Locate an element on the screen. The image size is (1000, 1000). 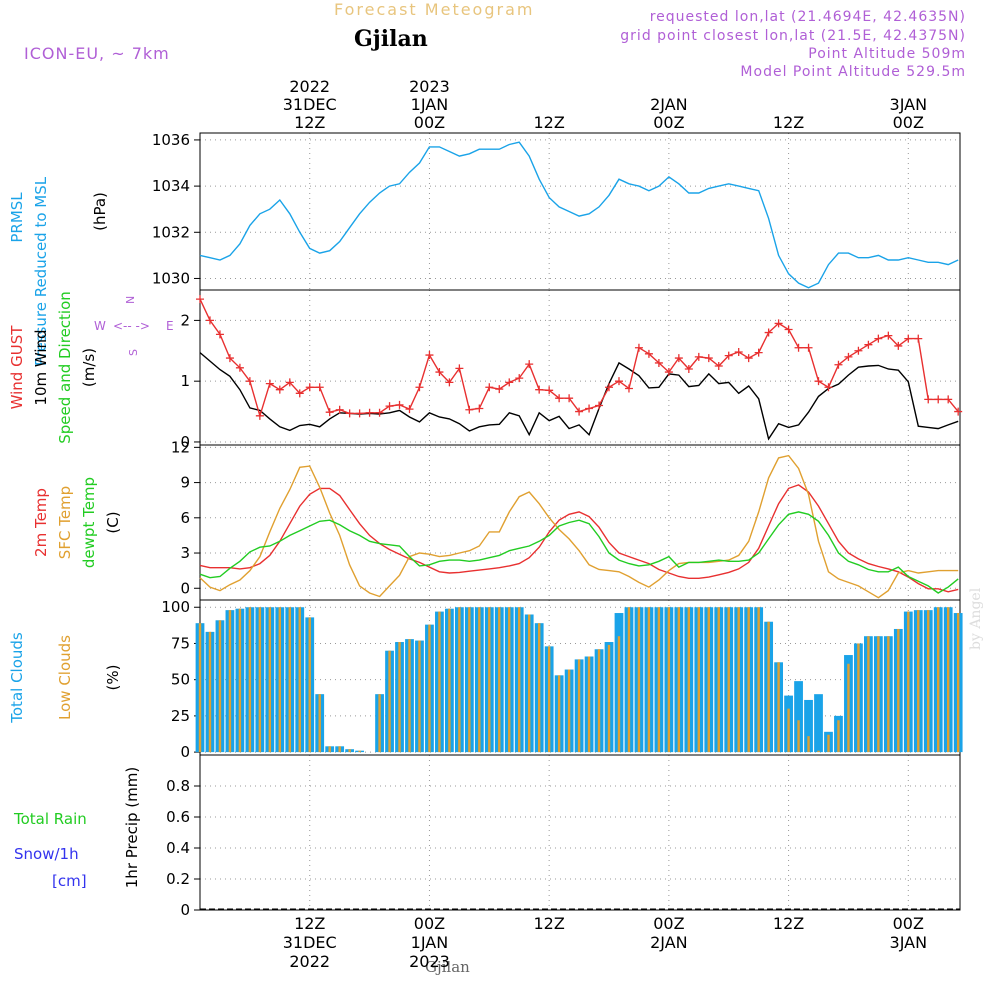
meteogram-title: Forecast Meteogram is located at coordinates (434, 9).